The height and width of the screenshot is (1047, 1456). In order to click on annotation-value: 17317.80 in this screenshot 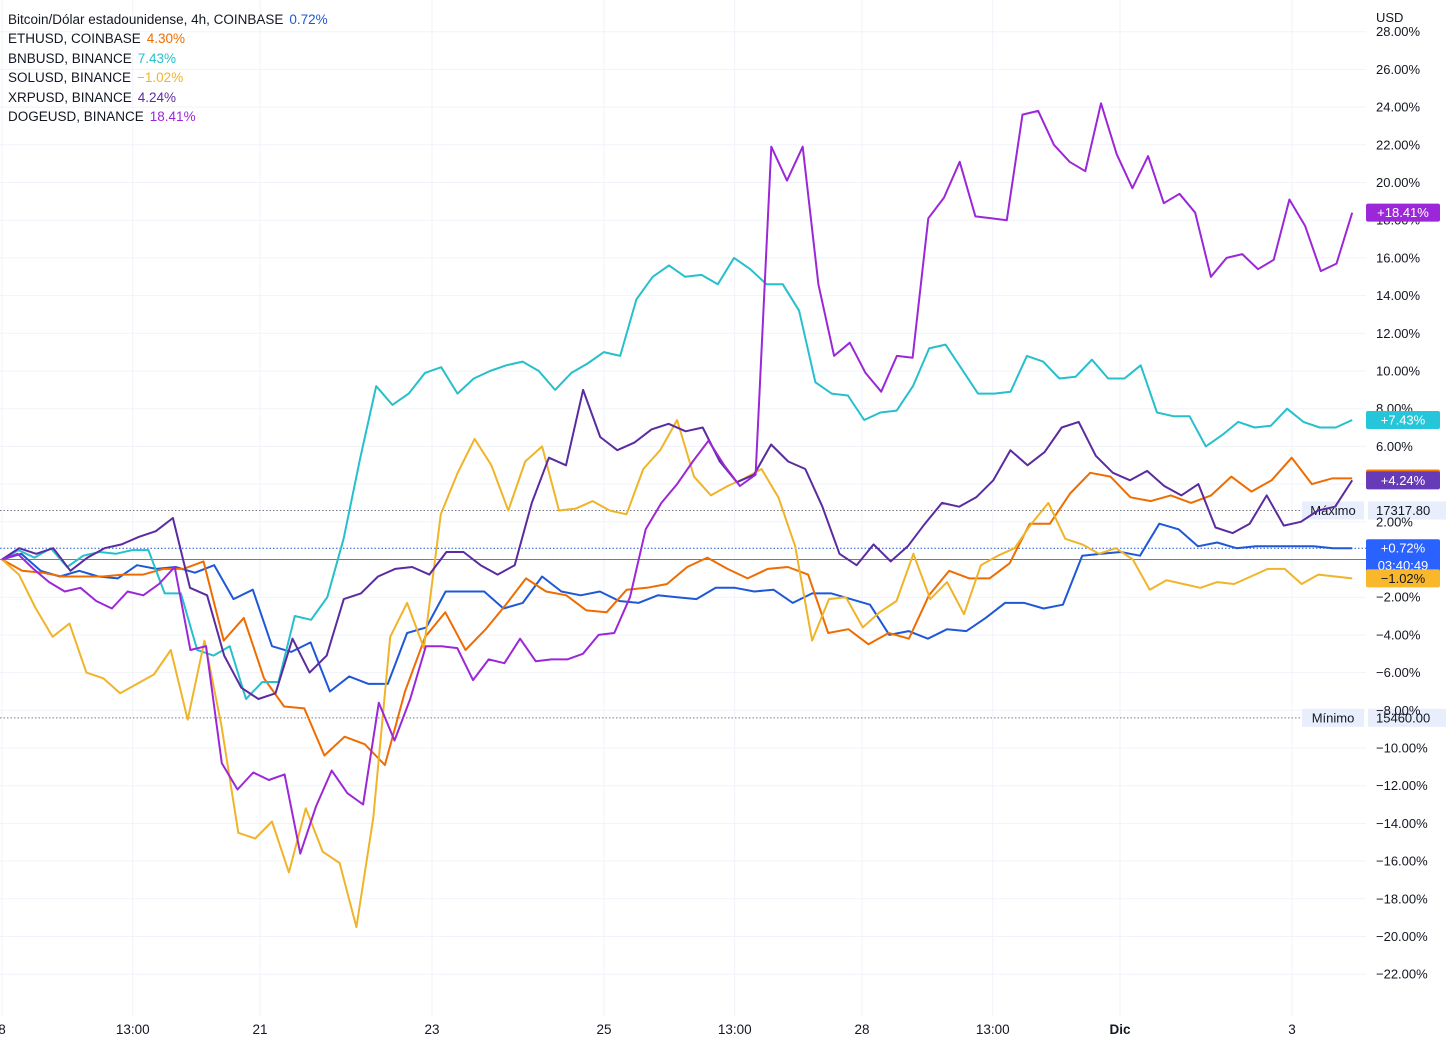, I will do `click(1403, 510)`.